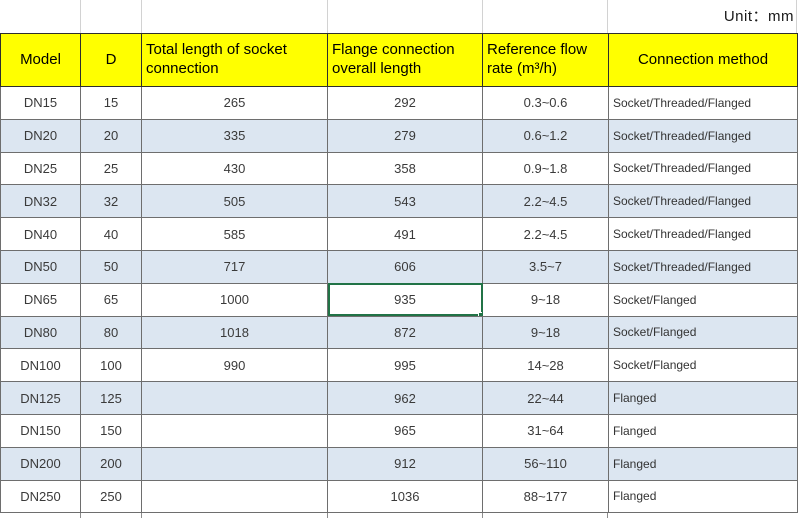 The image size is (800, 518). Describe the element at coordinates (40, 365) in the screenshot. I see `cell-model: DN100` at that location.